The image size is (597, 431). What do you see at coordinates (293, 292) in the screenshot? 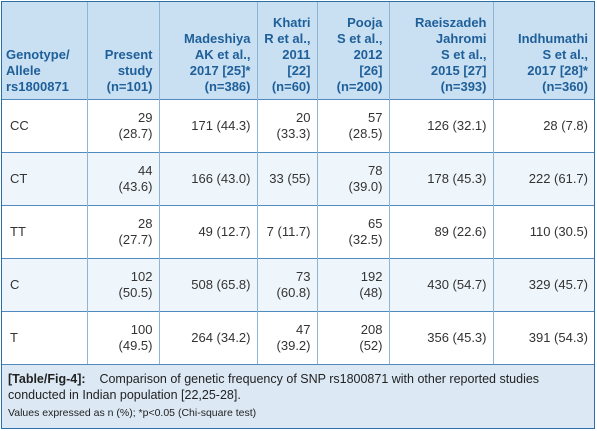
I see `cell-line: (60.8)` at bounding box center [293, 292].